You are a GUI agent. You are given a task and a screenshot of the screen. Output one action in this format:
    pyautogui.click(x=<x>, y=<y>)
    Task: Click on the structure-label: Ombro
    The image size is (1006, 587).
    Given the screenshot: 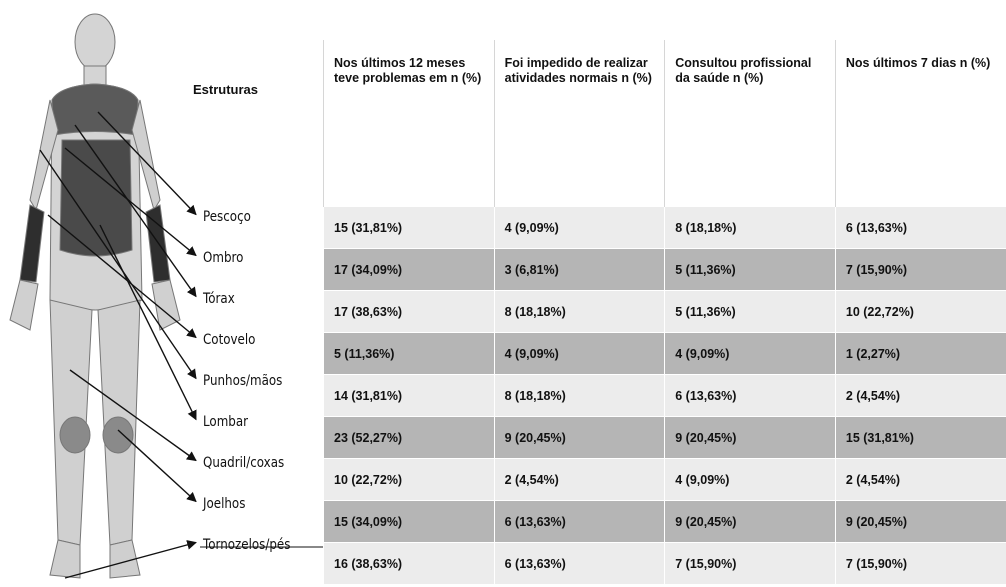 What is the action you would take?
    pyautogui.click(x=223, y=257)
    